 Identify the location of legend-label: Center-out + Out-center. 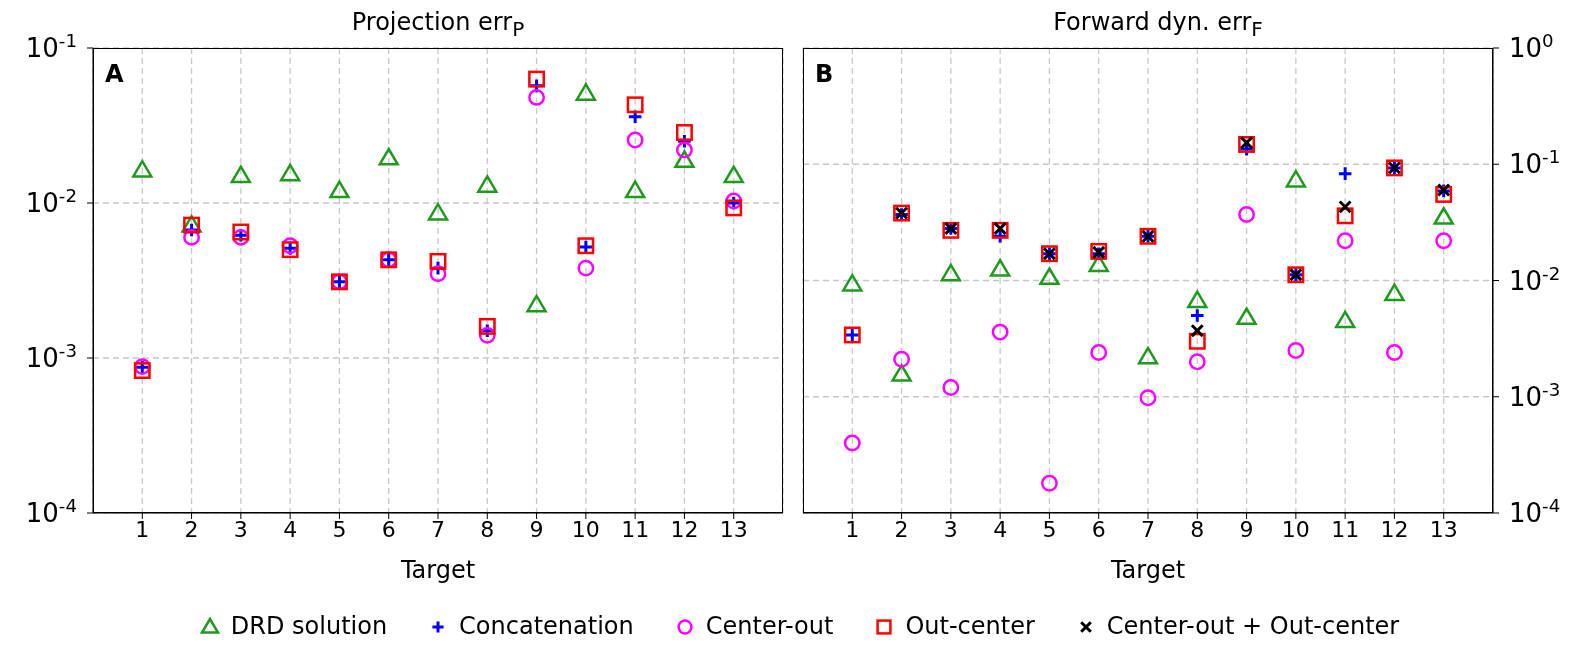
(1253, 626).